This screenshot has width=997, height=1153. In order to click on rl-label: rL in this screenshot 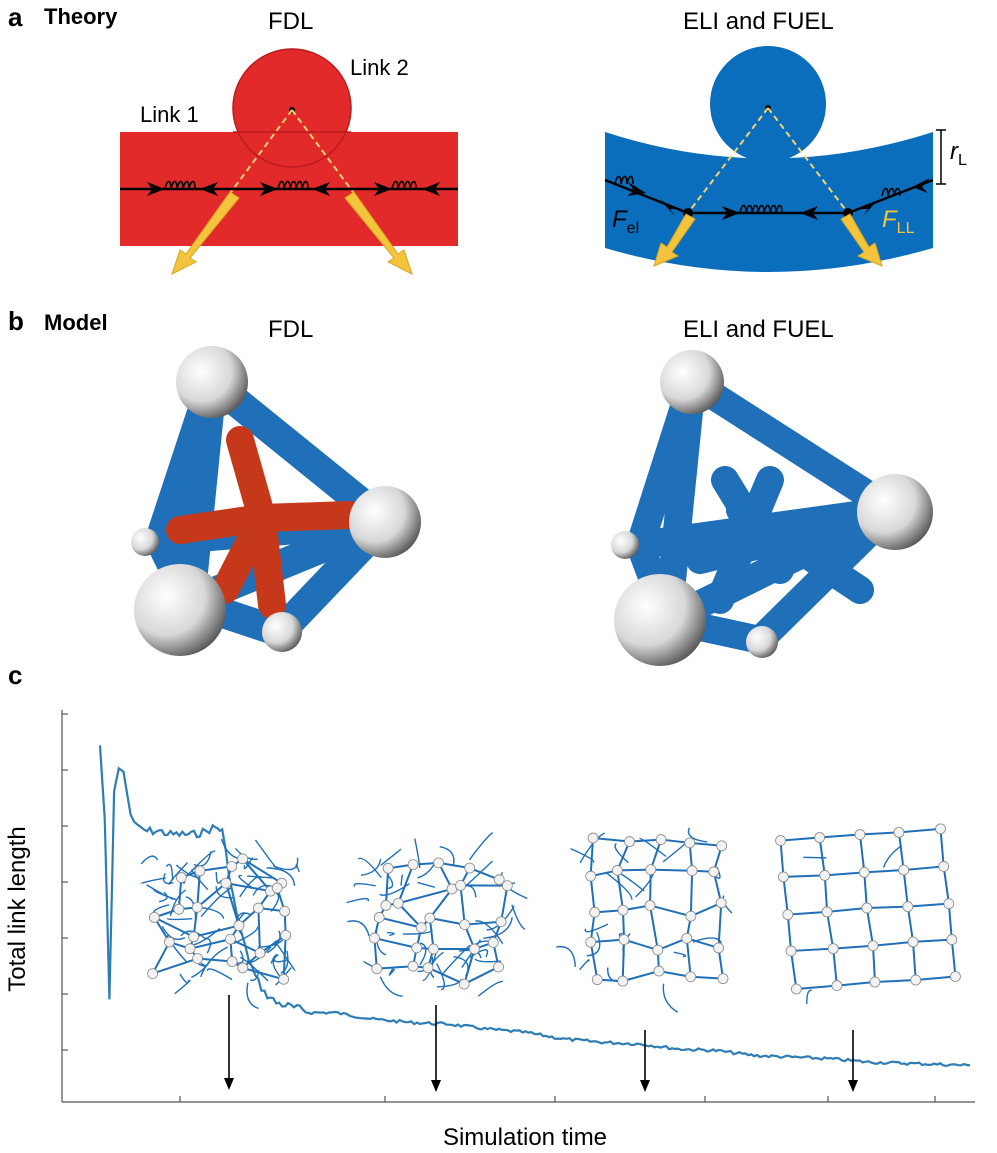, I will do `click(958, 154)`.